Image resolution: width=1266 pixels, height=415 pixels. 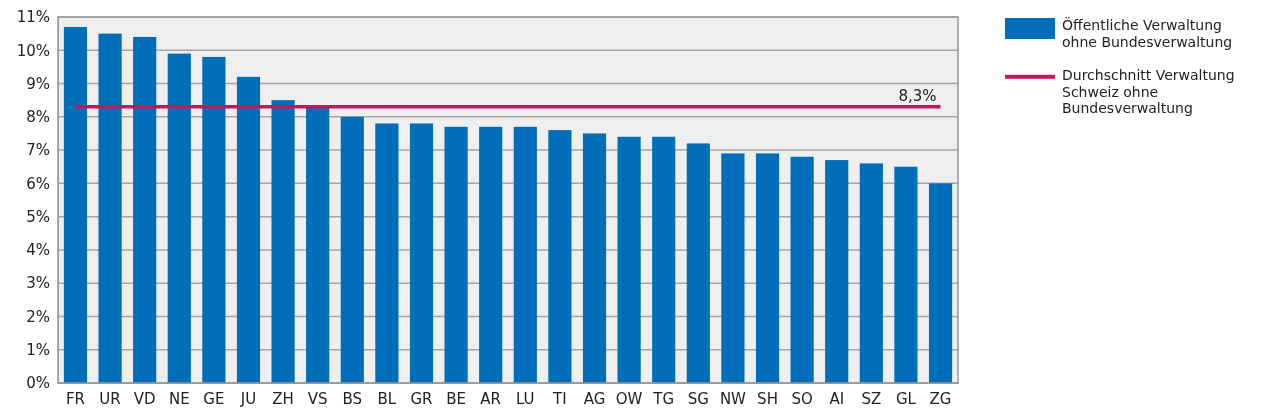 I want to click on y-tick-label: 1%, so click(x=38, y=350).